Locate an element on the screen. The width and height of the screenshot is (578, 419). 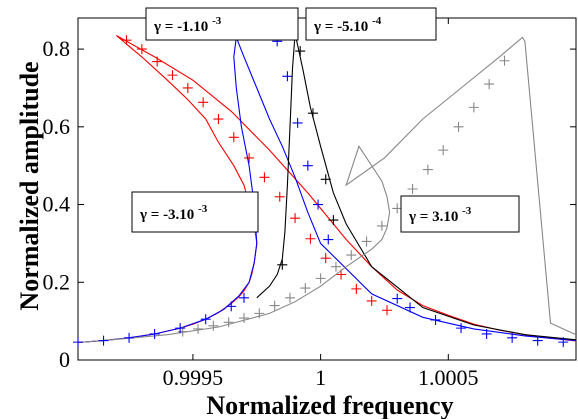
y-tick-label: 0.6 is located at coordinates (57, 126).